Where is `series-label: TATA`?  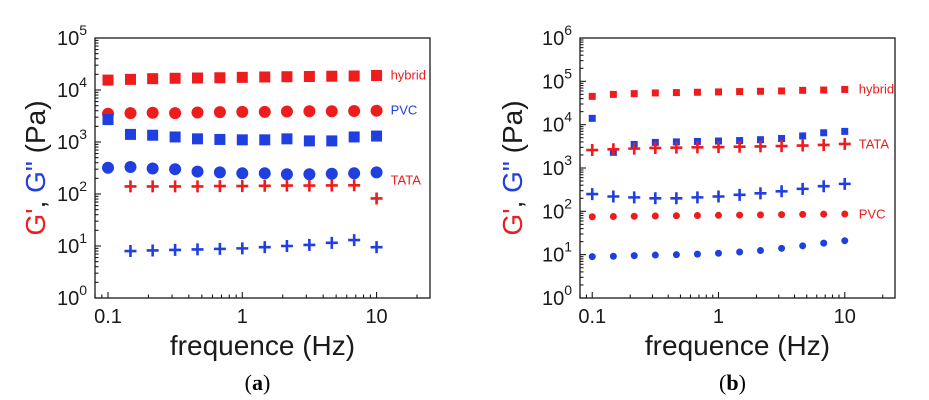
series-label: TATA is located at coordinates (406, 180).